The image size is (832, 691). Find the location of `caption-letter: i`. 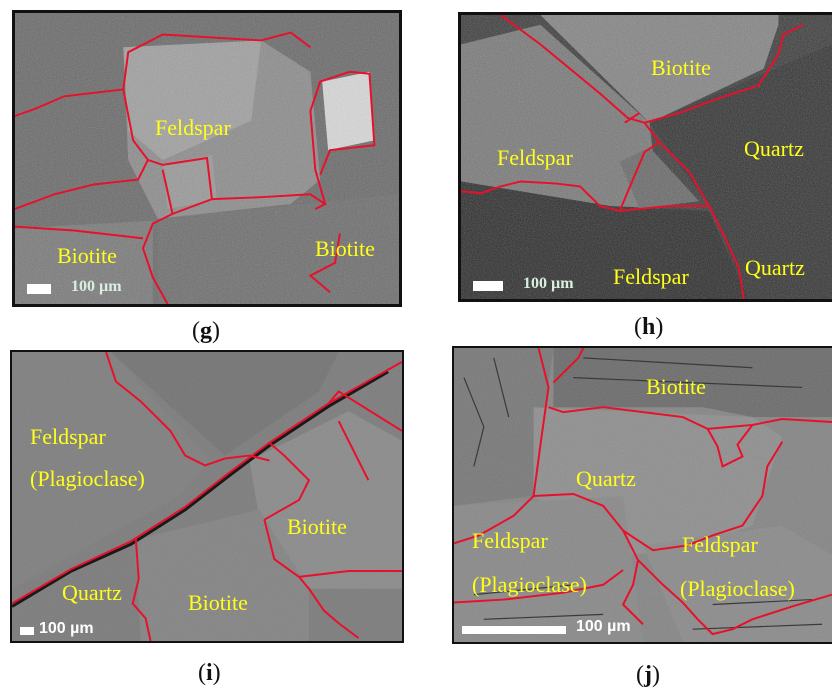

caption-letter: i is located at coordinates (209, 673).